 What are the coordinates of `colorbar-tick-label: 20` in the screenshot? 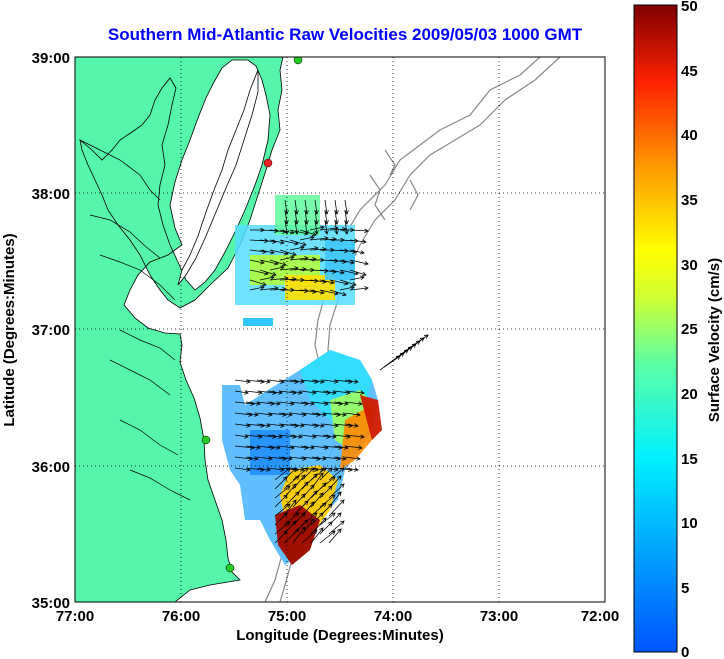 It's located at (689, 394).